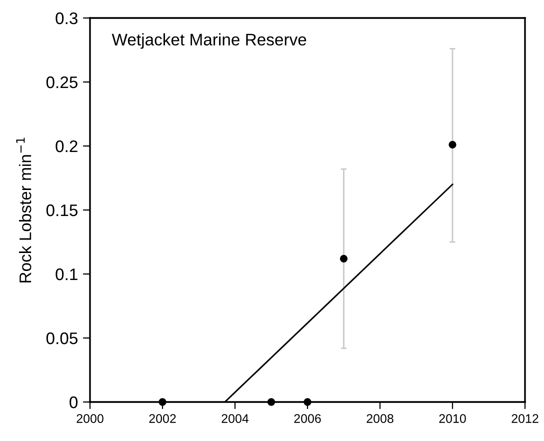 The width and height of the screenshot is (544, 441). What do you see at coordinates (525, 418) in the screenshot?
I see `x-tick-label: 2012` at bounding box center [525, 418].